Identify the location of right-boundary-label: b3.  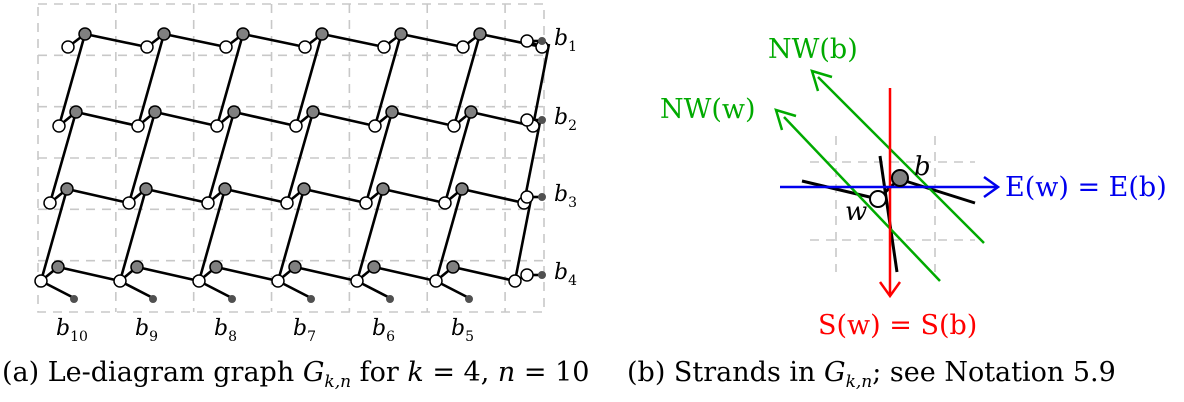
(565, 196).